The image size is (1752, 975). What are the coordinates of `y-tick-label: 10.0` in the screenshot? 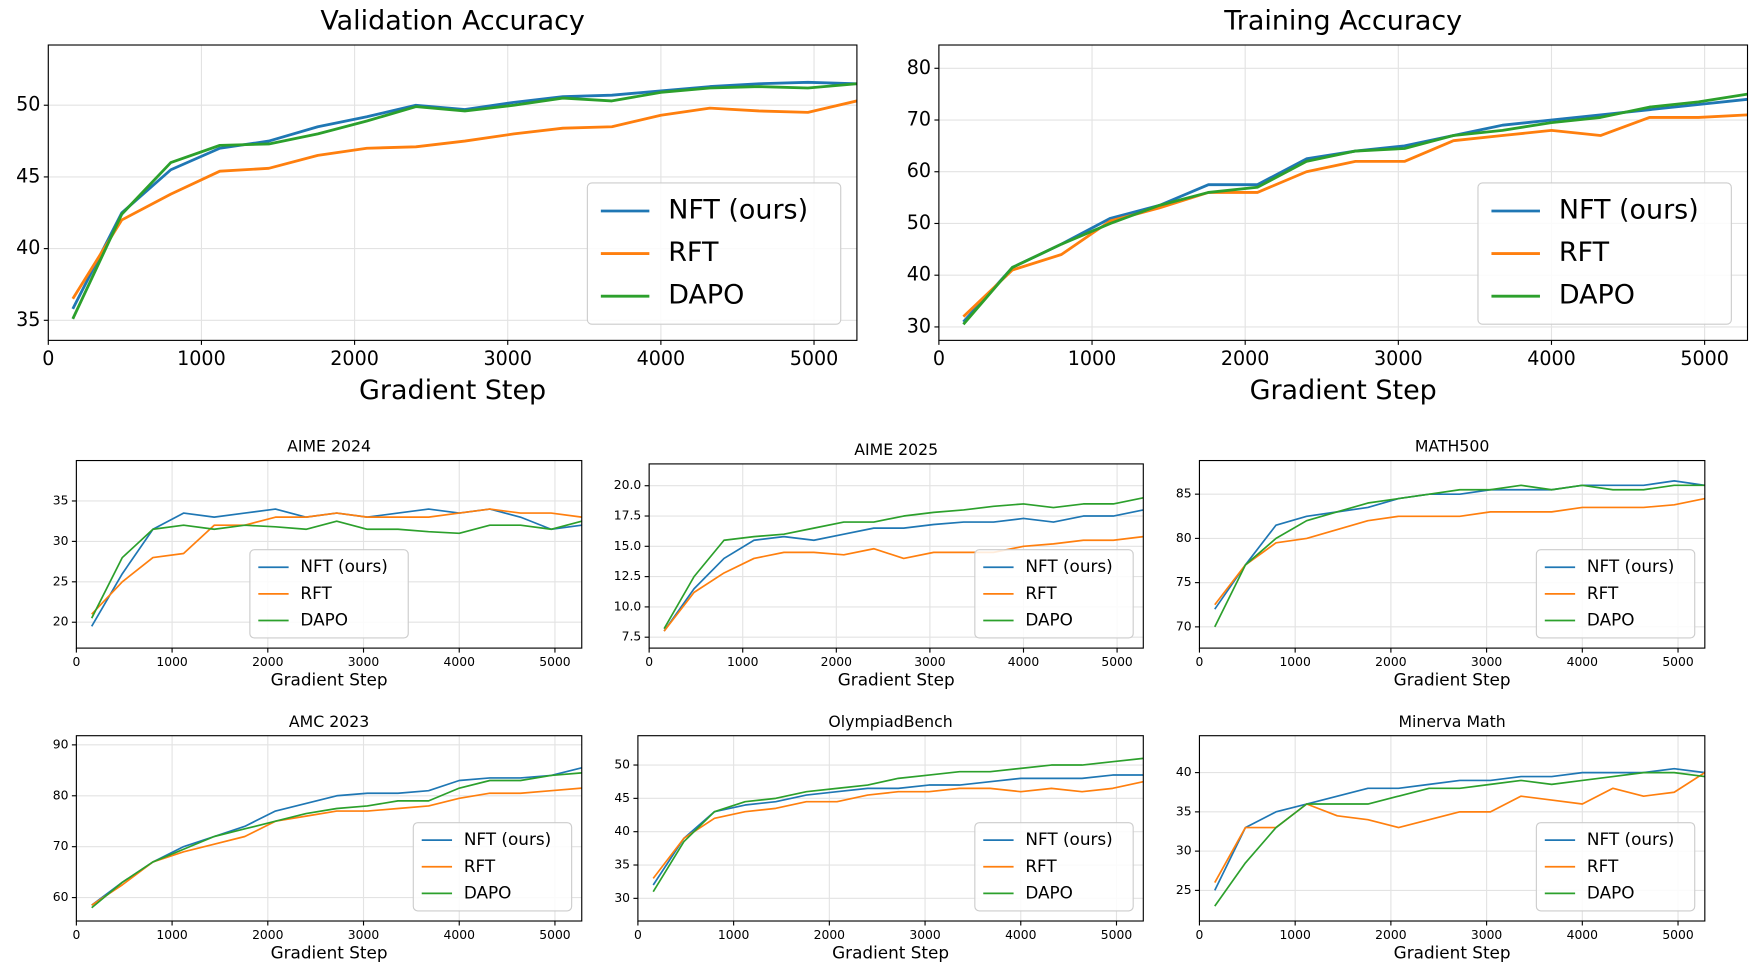 It's located at (628, 606).